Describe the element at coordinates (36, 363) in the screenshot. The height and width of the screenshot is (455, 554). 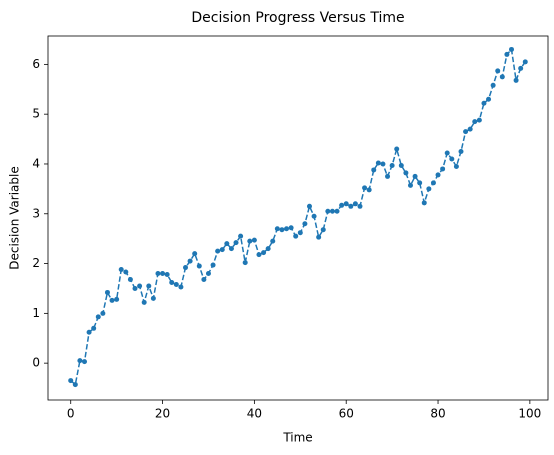
I see `y-tick-label: 0` at that location.